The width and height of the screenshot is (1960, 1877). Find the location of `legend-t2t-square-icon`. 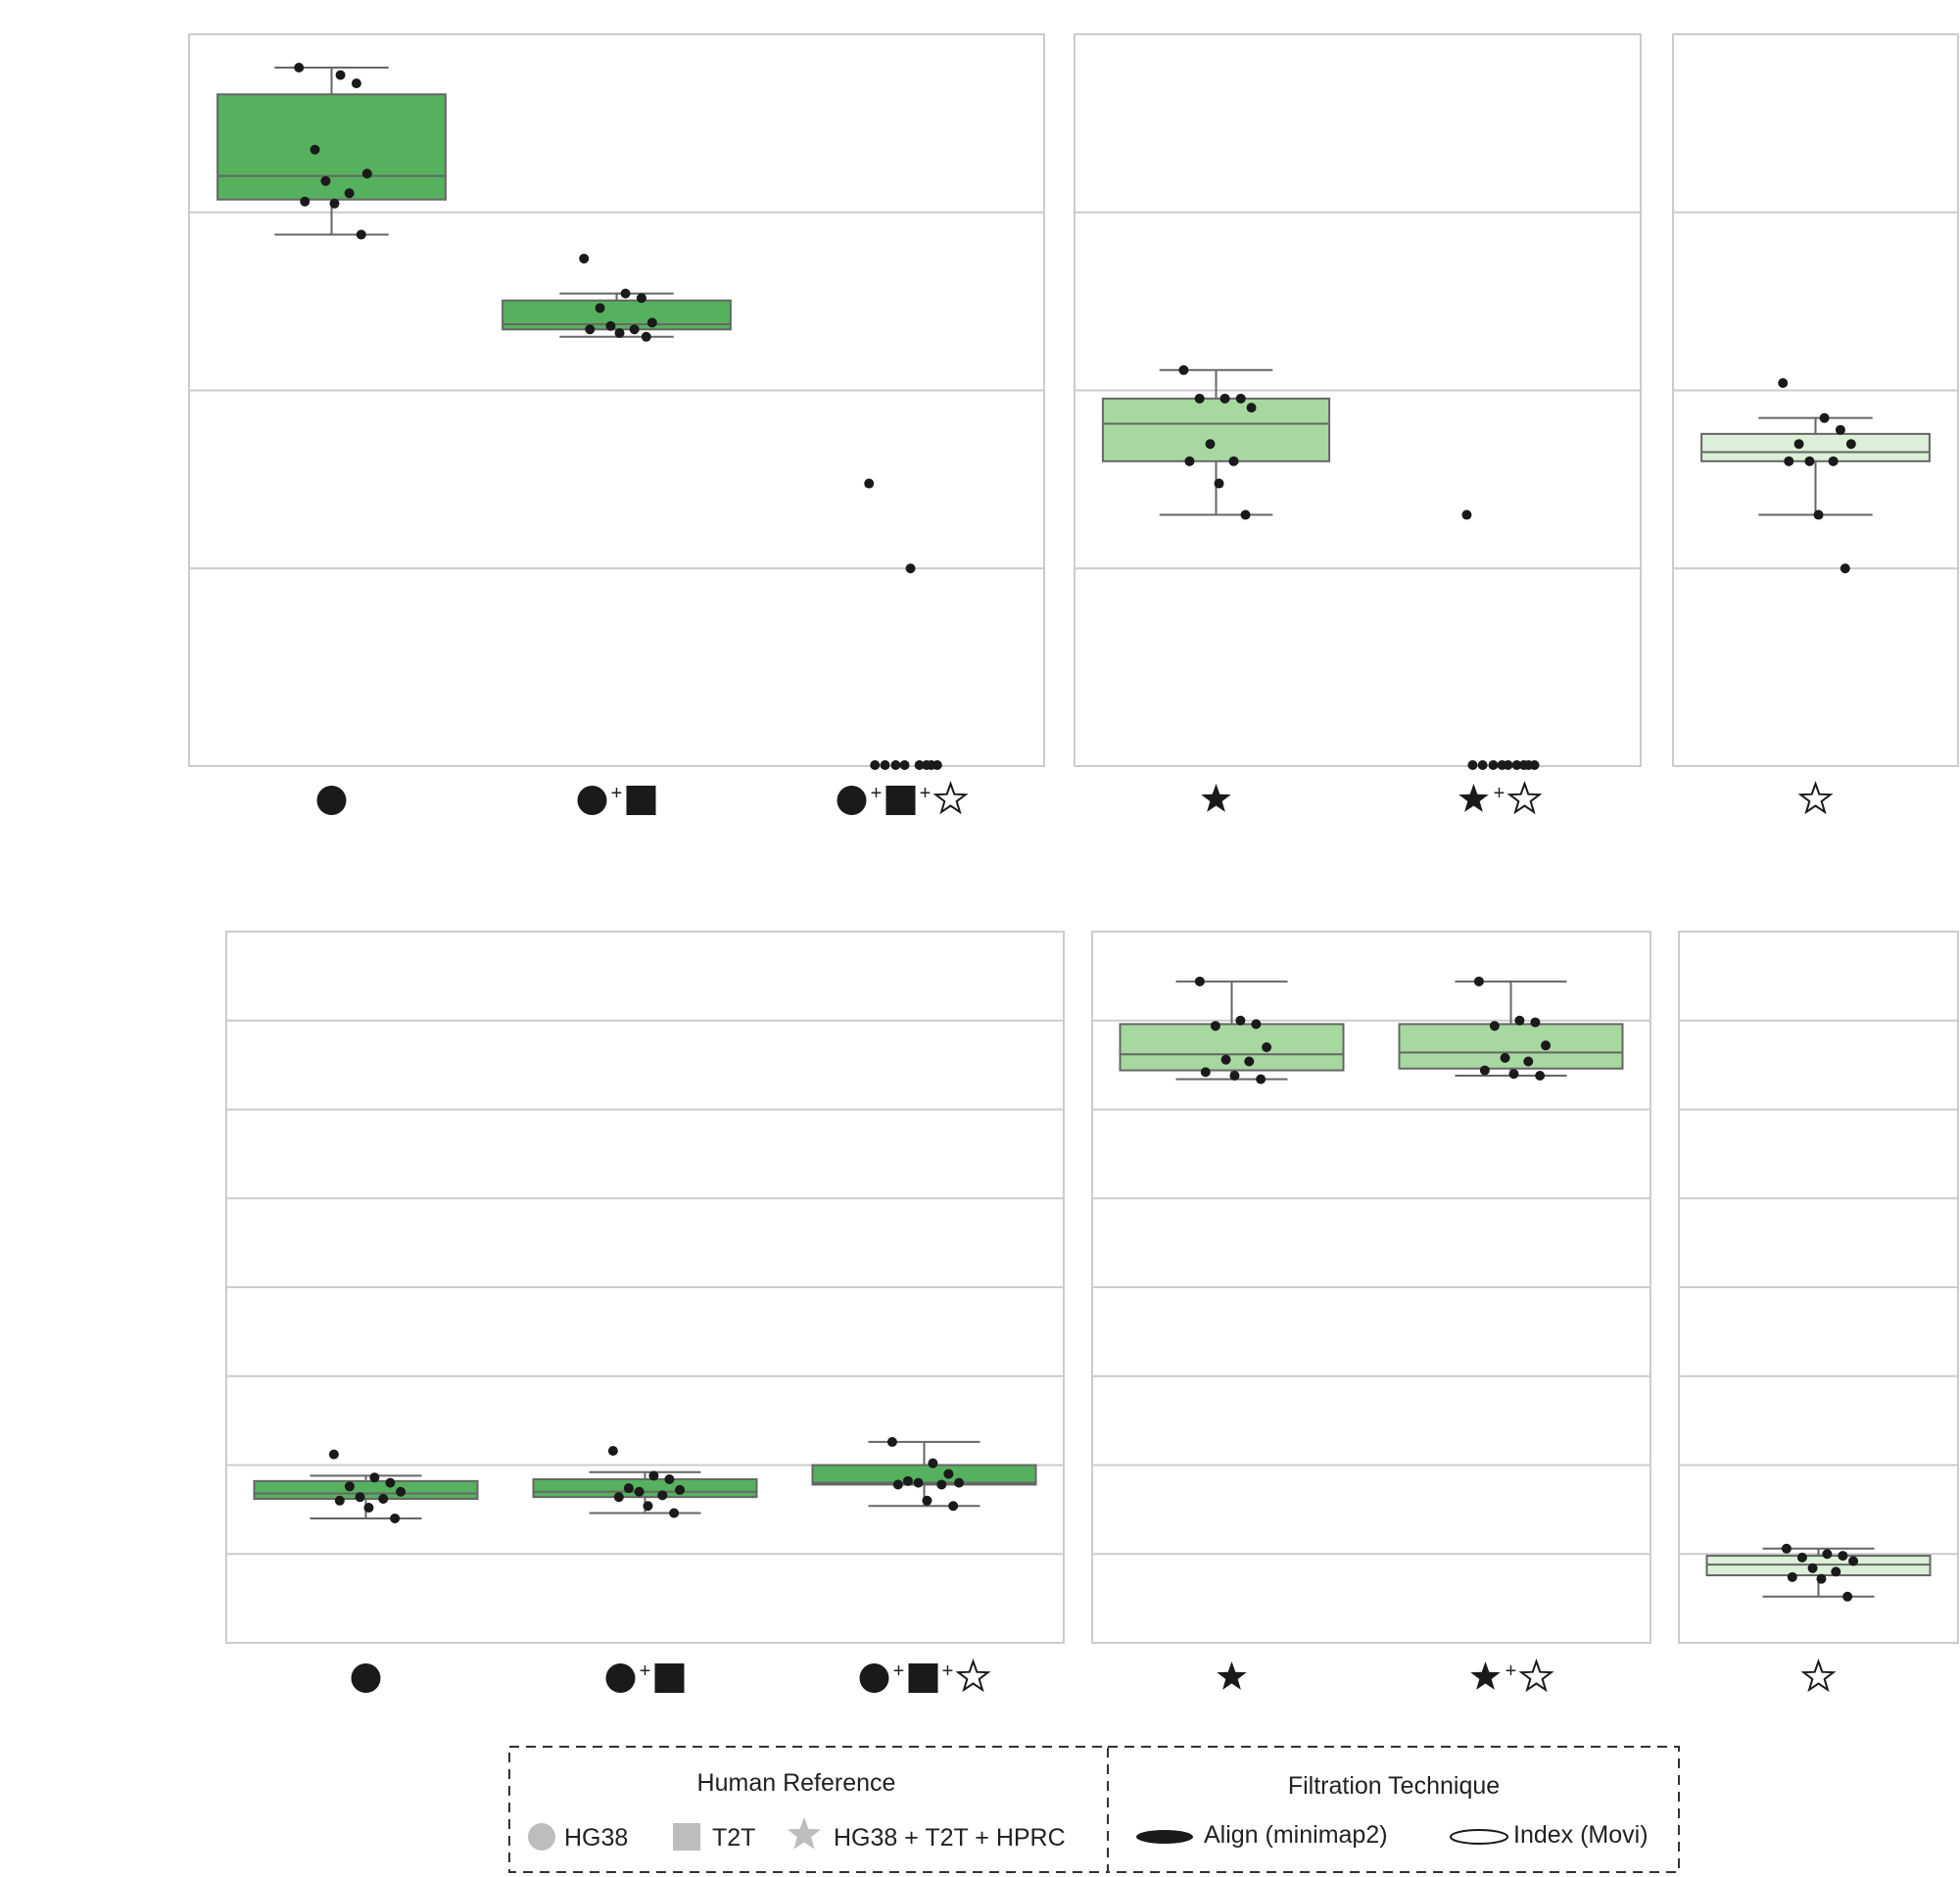

legend-t2t-square-icon is located at coordinates (687, 1837).